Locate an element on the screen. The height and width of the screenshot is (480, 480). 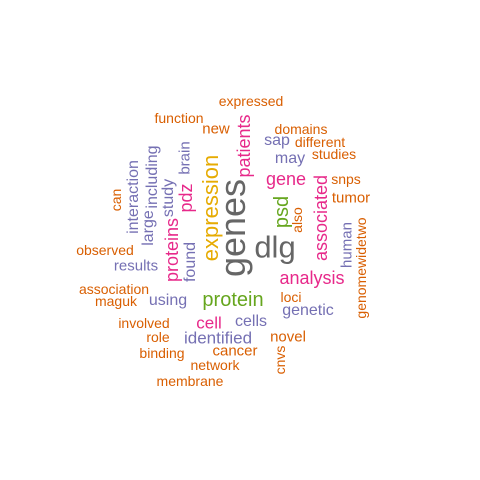
word-genomewidetwo: genomewidetwo is located at coordinates (361, 268).